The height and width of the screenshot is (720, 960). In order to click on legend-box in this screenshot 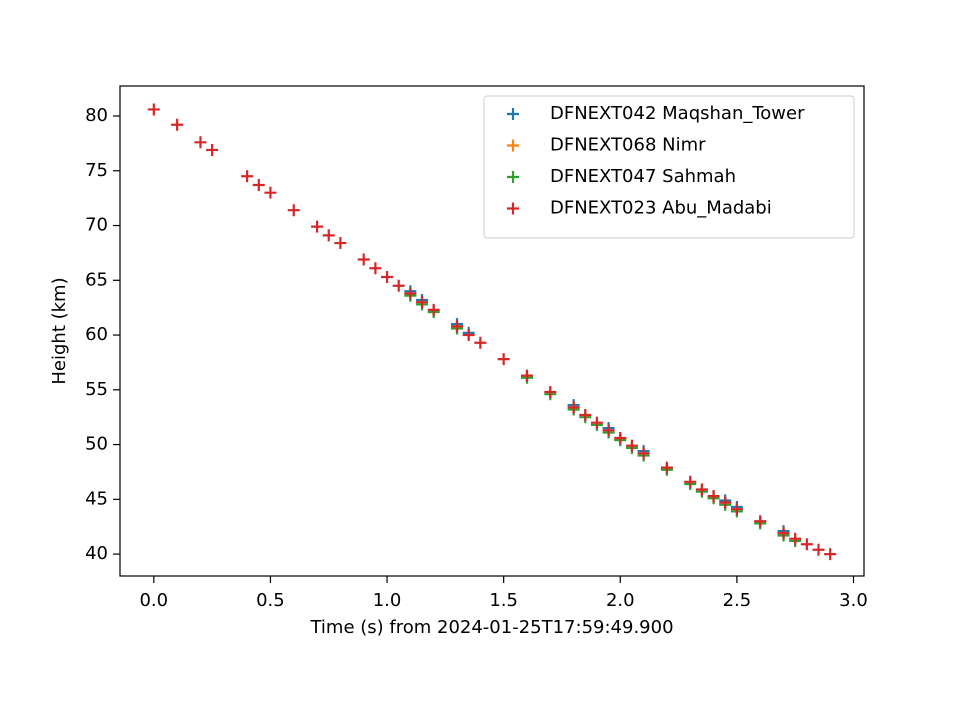, I will do `click(669, 167)`.